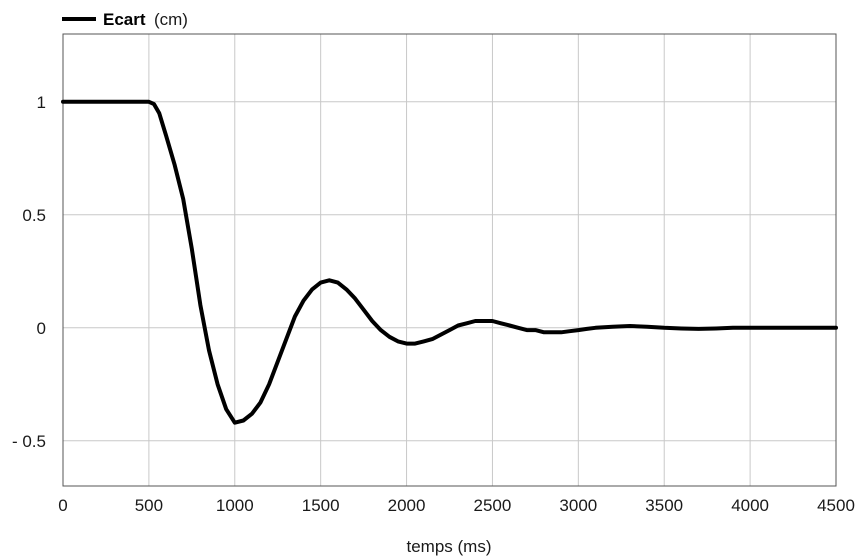  What do you see at coordinates (41, 102) in the screenshot?
I see `y-tick-label: 1` at bounding box center [41, 102].